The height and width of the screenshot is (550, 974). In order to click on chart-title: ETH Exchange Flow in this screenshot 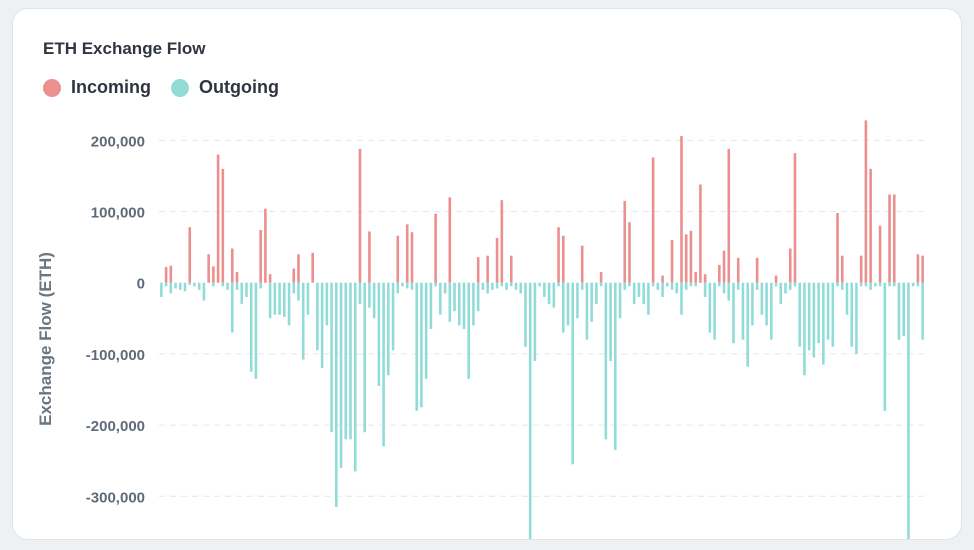, I will do `click(124, 48)`.